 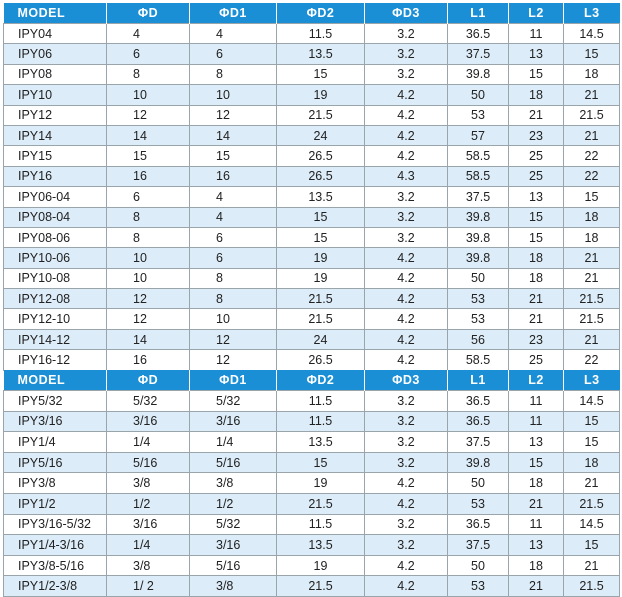 What do you see at coordinates (55, 299) in the screenshot?
I see `cell-model: IPY12-08` at bounding box center [55, 299].